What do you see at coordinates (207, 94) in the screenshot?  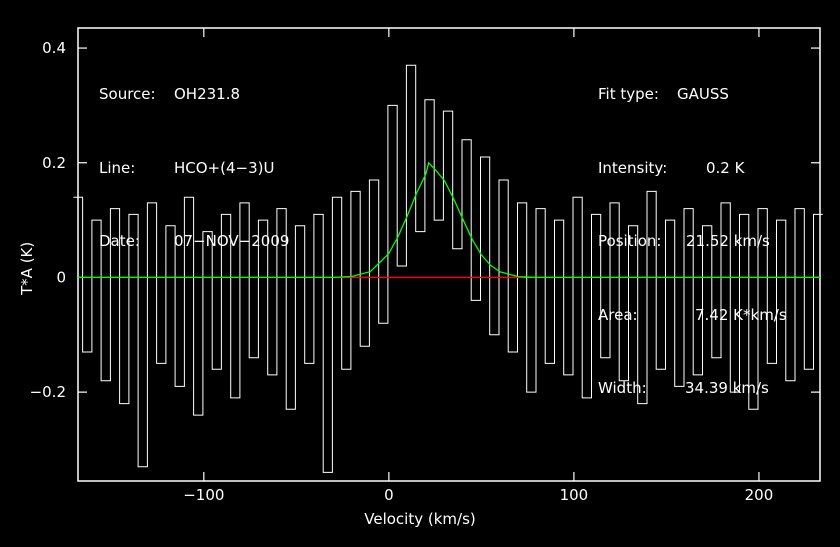 I see `source-value: OH231.8` at bounding box center [207, 94].